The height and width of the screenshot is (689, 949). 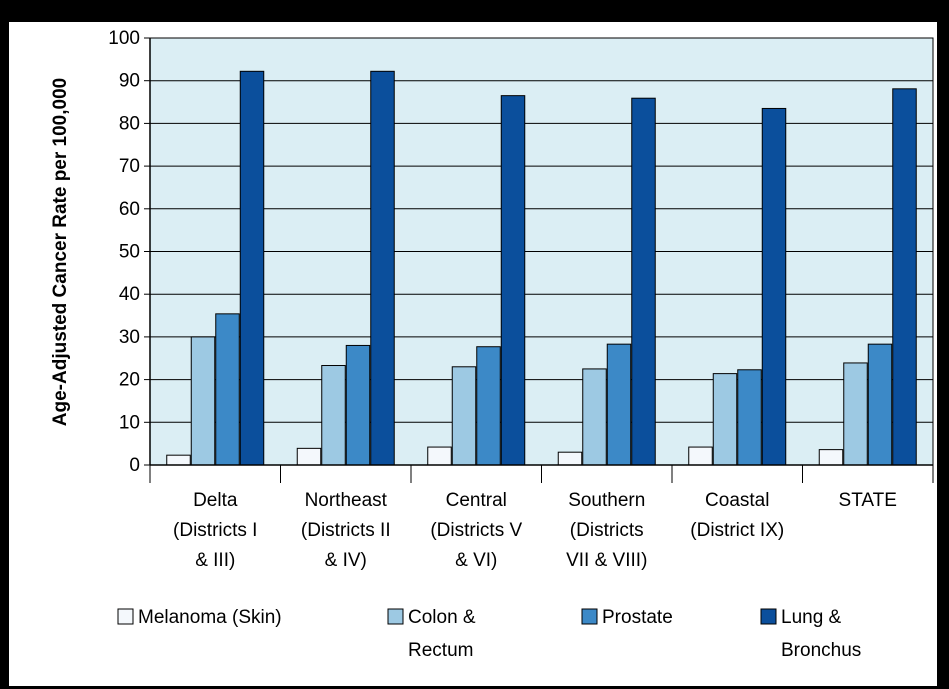 I want to click on legend-label: Colon & Rectum, so click(x=442, y=634).